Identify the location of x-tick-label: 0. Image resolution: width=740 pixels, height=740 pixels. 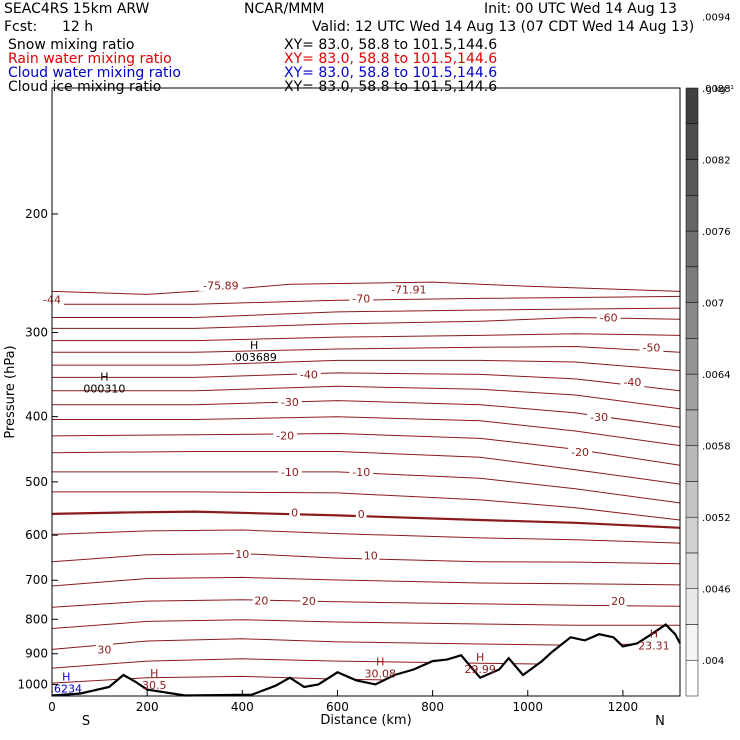
(52, 707).